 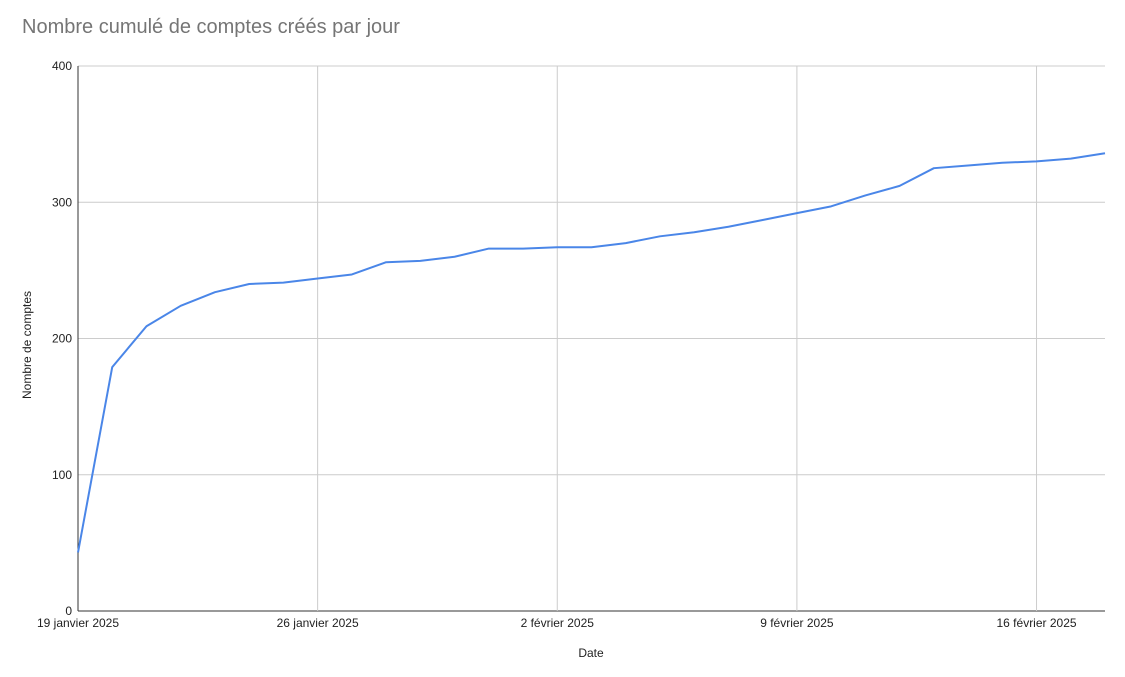 What do you see at coordinates (78, 623) in the screenshot?
I see `x-tick-label: 19 janvier 2025` at bounding box center [78, 623].